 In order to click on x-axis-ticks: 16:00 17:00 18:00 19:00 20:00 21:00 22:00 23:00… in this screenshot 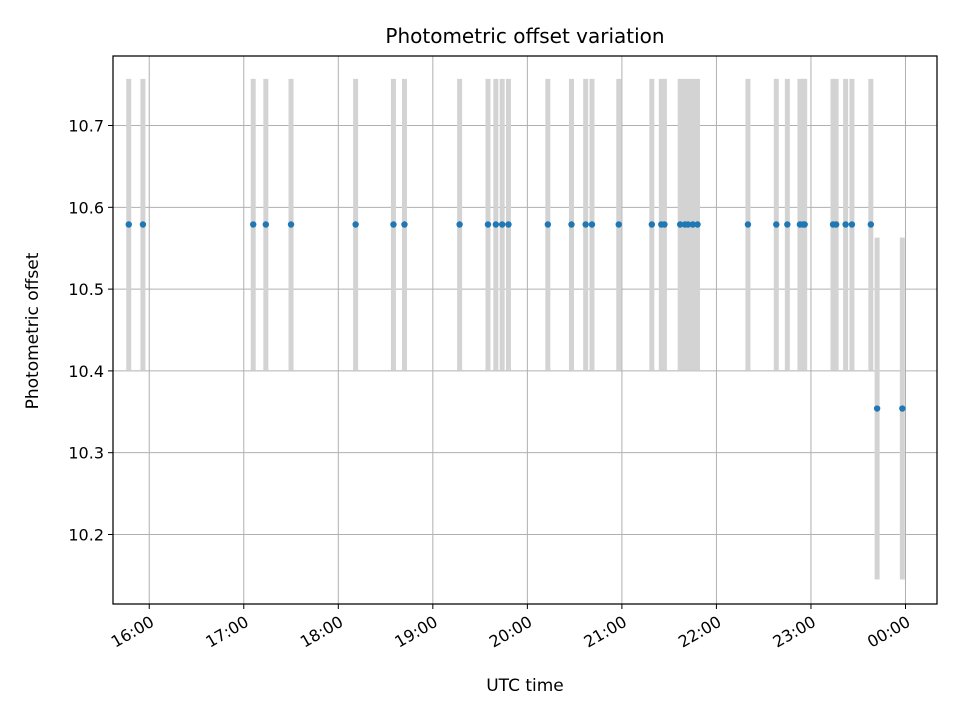, I will do `click(510, 628)`.